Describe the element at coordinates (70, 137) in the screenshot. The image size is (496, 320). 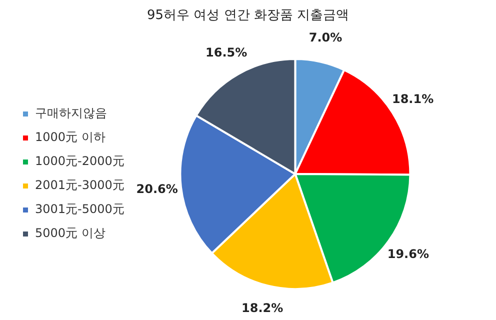
I see `legend-label: 1000元 이하` at that location.